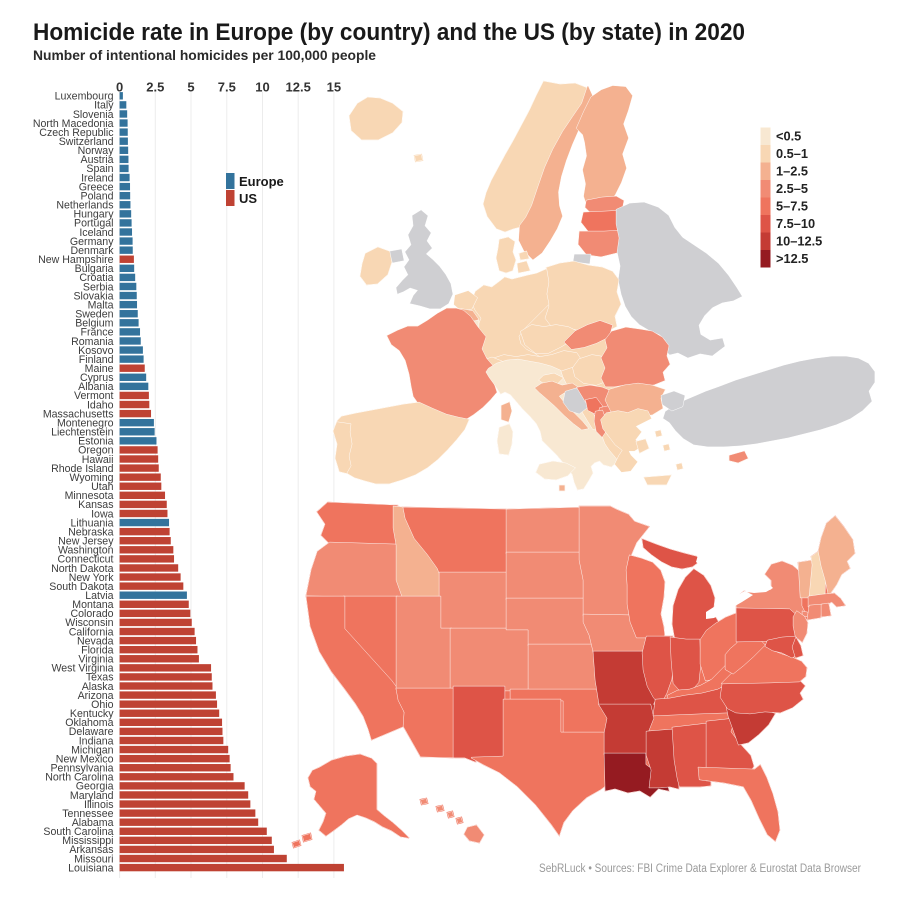 The height and width of the screenshot is (901, 900). What do you see at coordinates (799, 241) in the screenshot?
I see `svg-text: 10–12.5` at bounding box center [799, 241].